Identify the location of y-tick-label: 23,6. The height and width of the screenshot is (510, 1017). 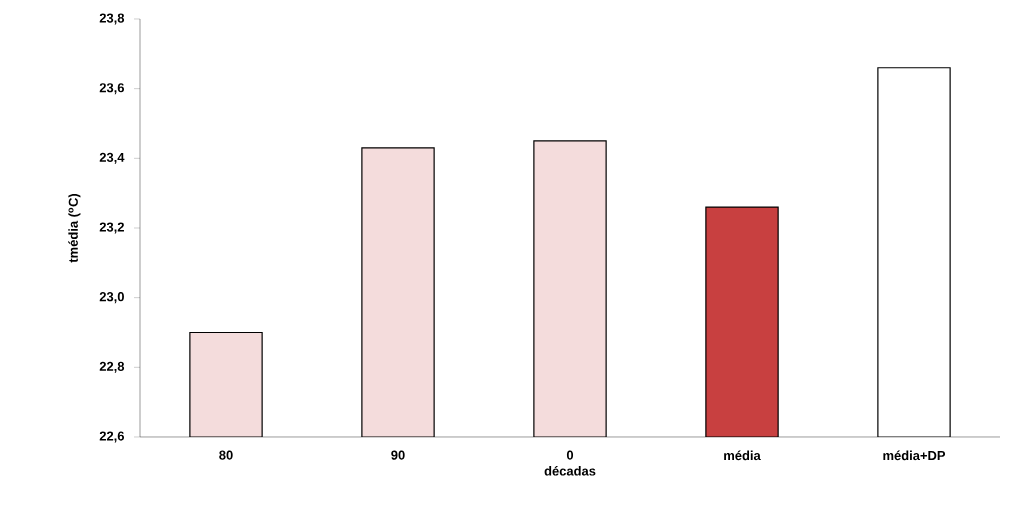
(112, 89).